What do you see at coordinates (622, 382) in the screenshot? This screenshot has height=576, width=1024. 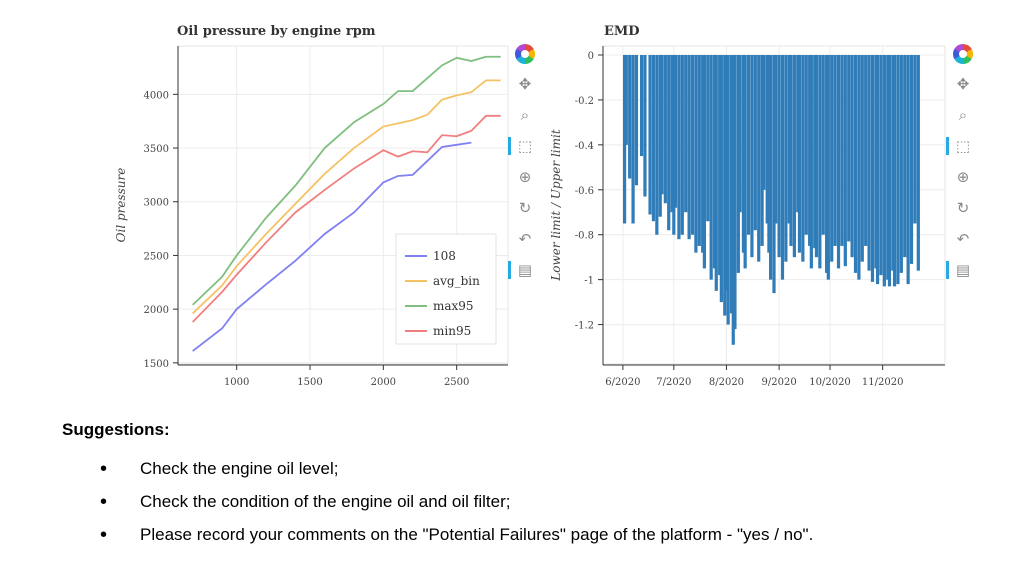 I see `x-tick-label: 6/2020` at bounding box center [622, 382].